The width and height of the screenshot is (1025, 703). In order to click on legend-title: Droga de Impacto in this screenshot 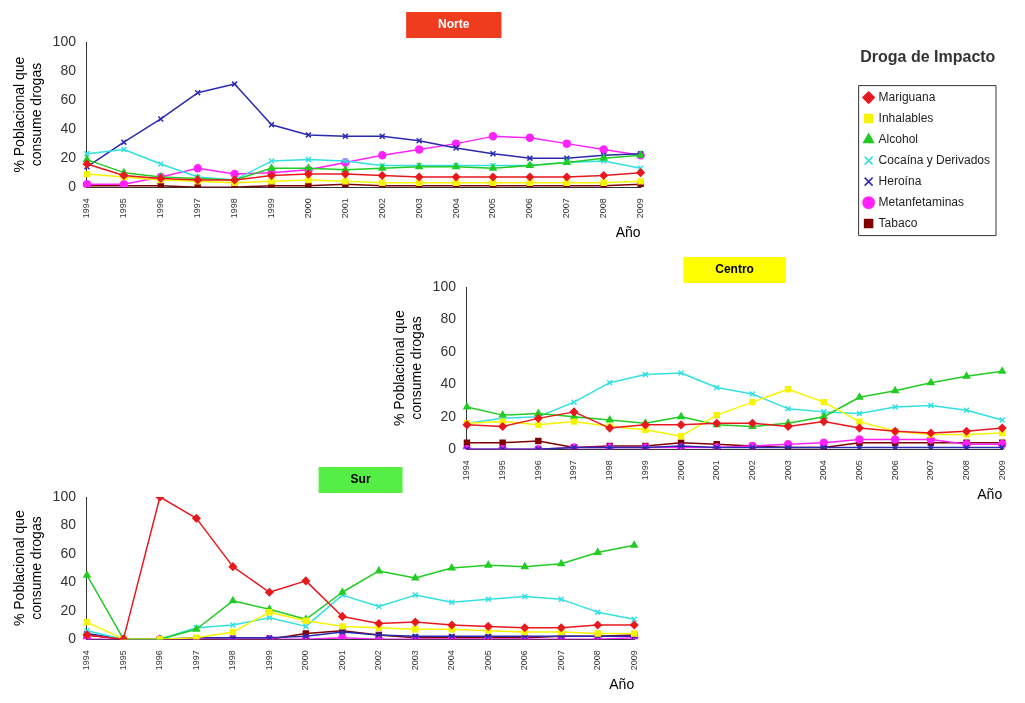, I will do `click(928, 56)`.